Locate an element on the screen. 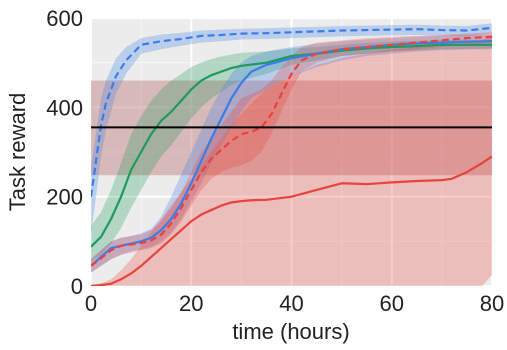  y-tick-labels: 0 200 400 600 is located at coordinates (64, 152).